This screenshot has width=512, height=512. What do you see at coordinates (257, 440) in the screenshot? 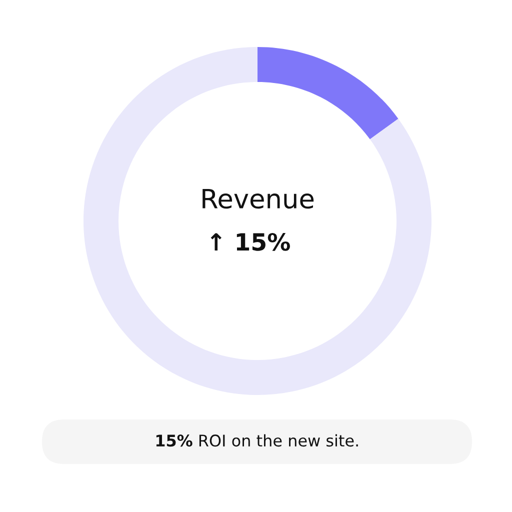
I see `text: 15% ROI on the new site.` at bounding box center [257, 440].